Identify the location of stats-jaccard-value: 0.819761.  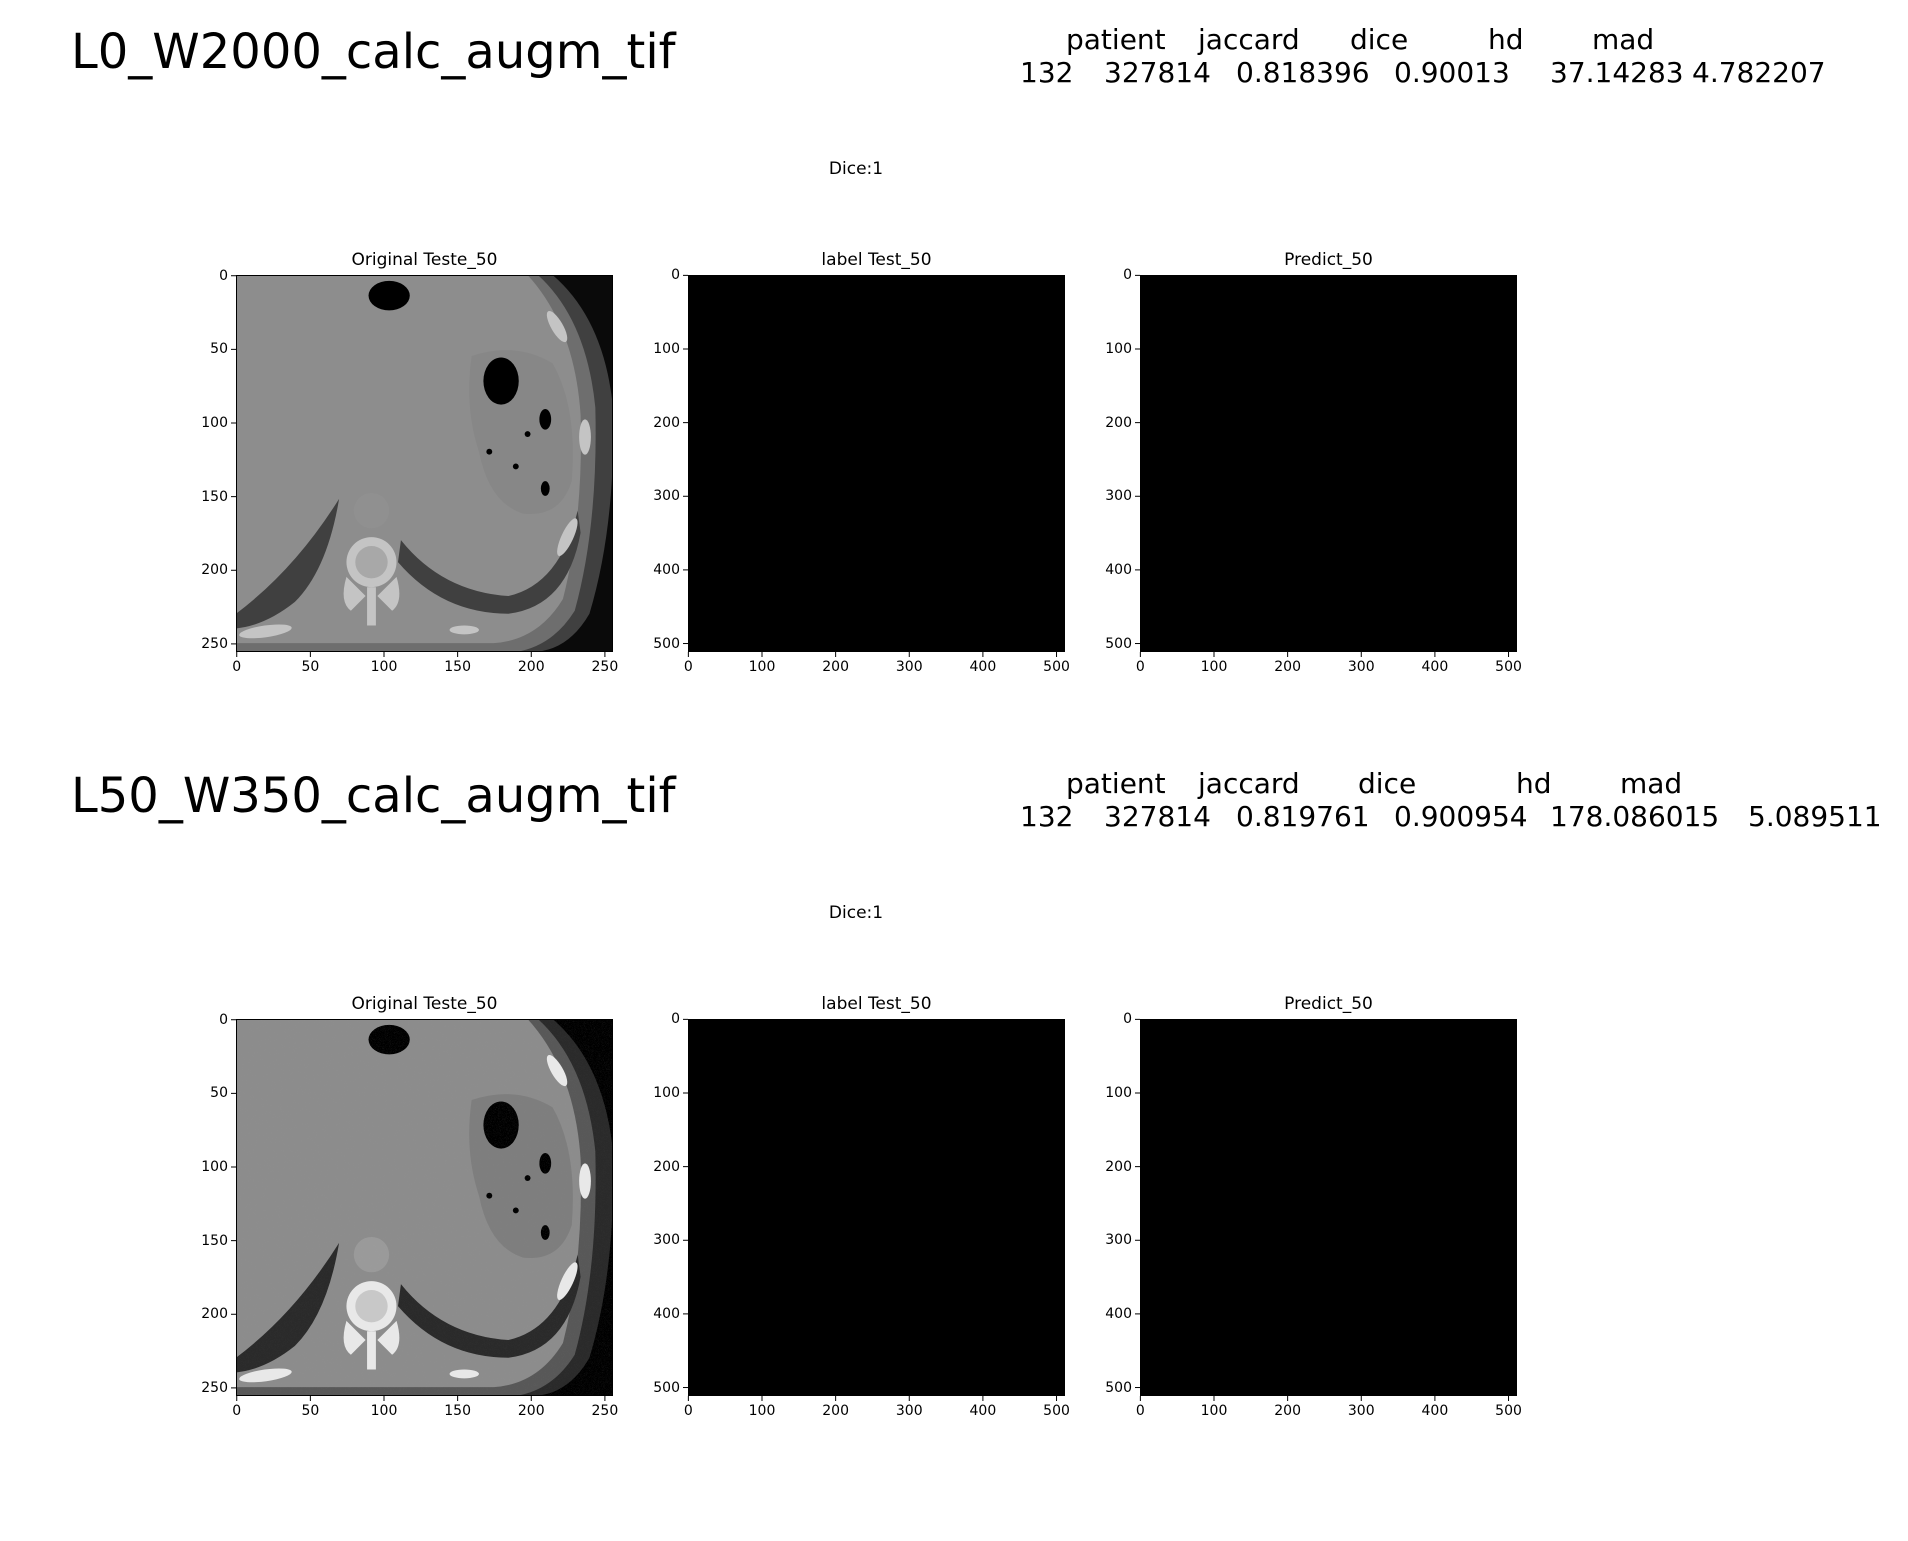
(1303, 816).